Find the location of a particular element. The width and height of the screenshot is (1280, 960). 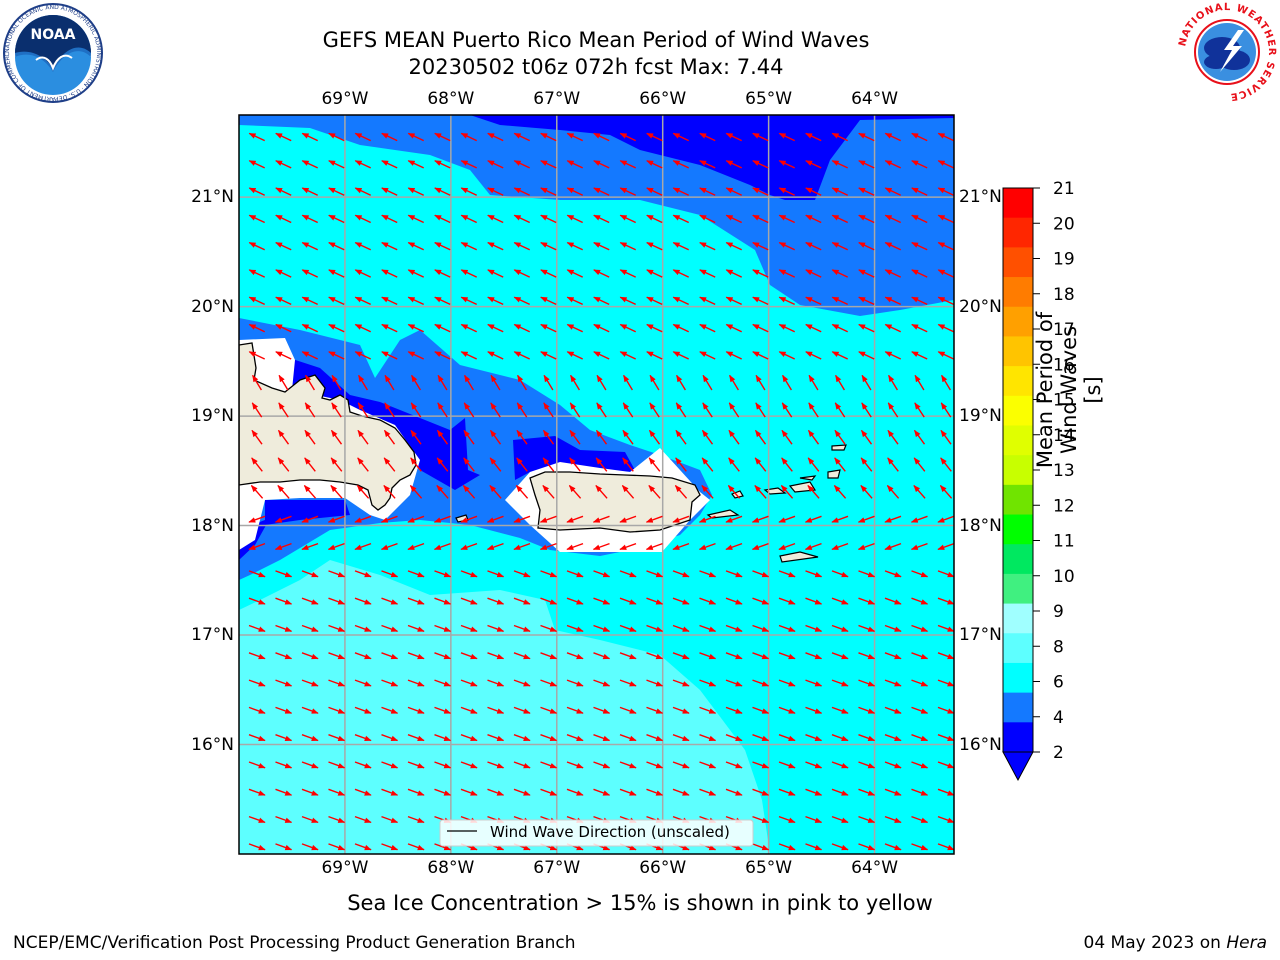

svg-text: NOAA is located at coordinates (53, 35).